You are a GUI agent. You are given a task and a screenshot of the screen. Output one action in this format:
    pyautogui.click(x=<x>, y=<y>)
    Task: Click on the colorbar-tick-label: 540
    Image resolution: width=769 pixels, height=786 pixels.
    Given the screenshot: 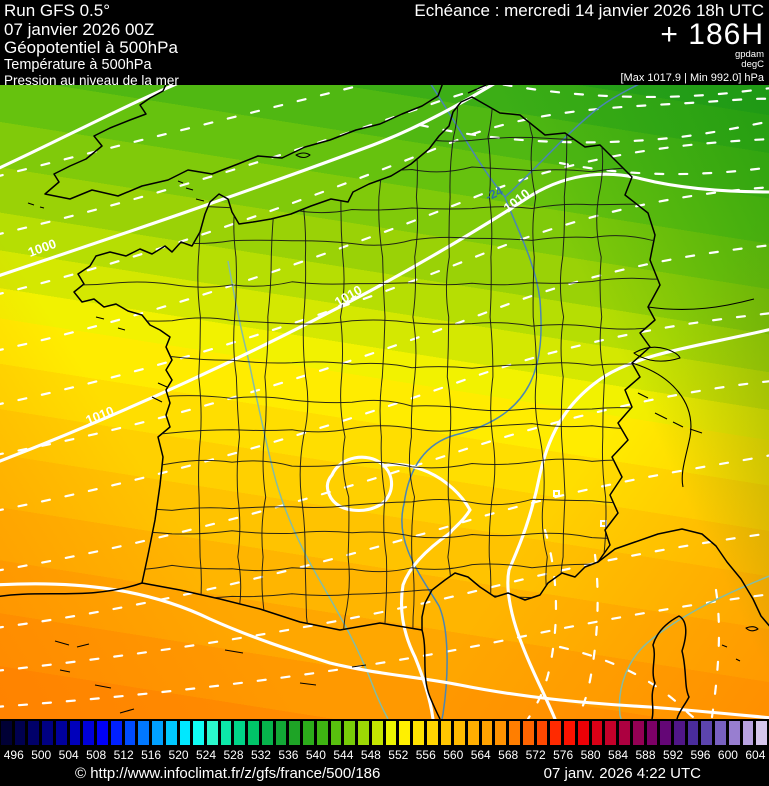 What is the action you would take?
    pyautogui.click(x=315, y=755)
    